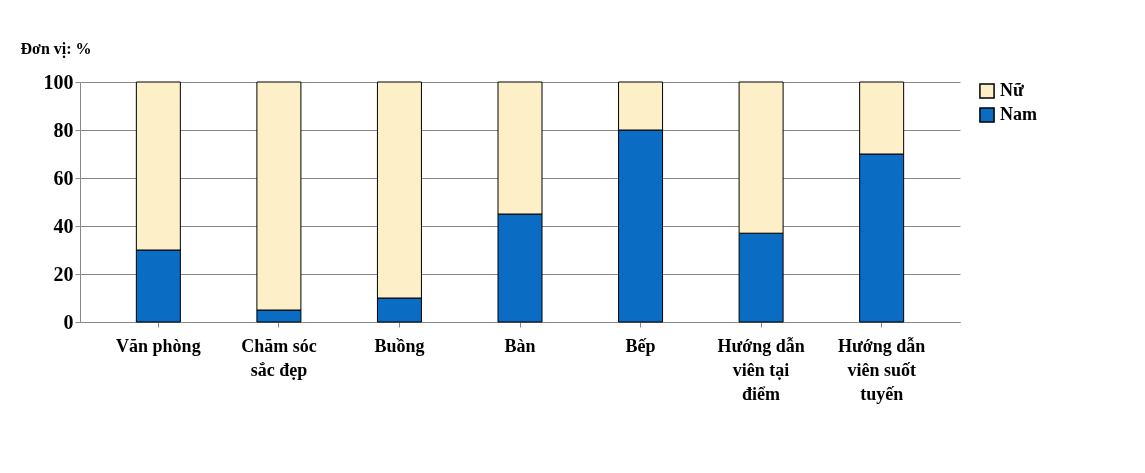 The image size is (1145, 473). Describe the element at coordinates (399, 345) in the screenshot. I see `x-tick-label: Buồng` at that location.